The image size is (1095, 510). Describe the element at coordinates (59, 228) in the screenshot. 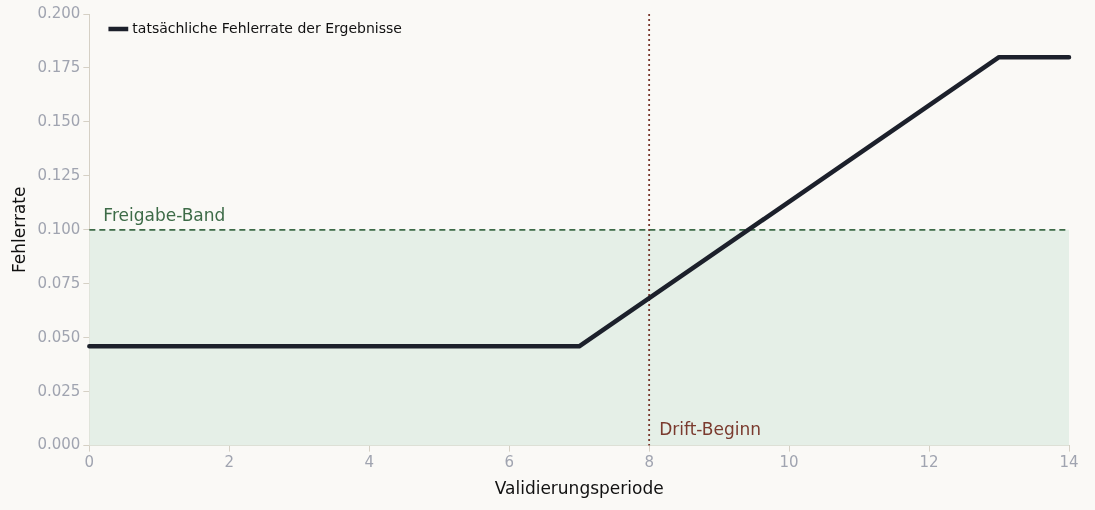

I see `y-tick-label: 0.100` at that location.